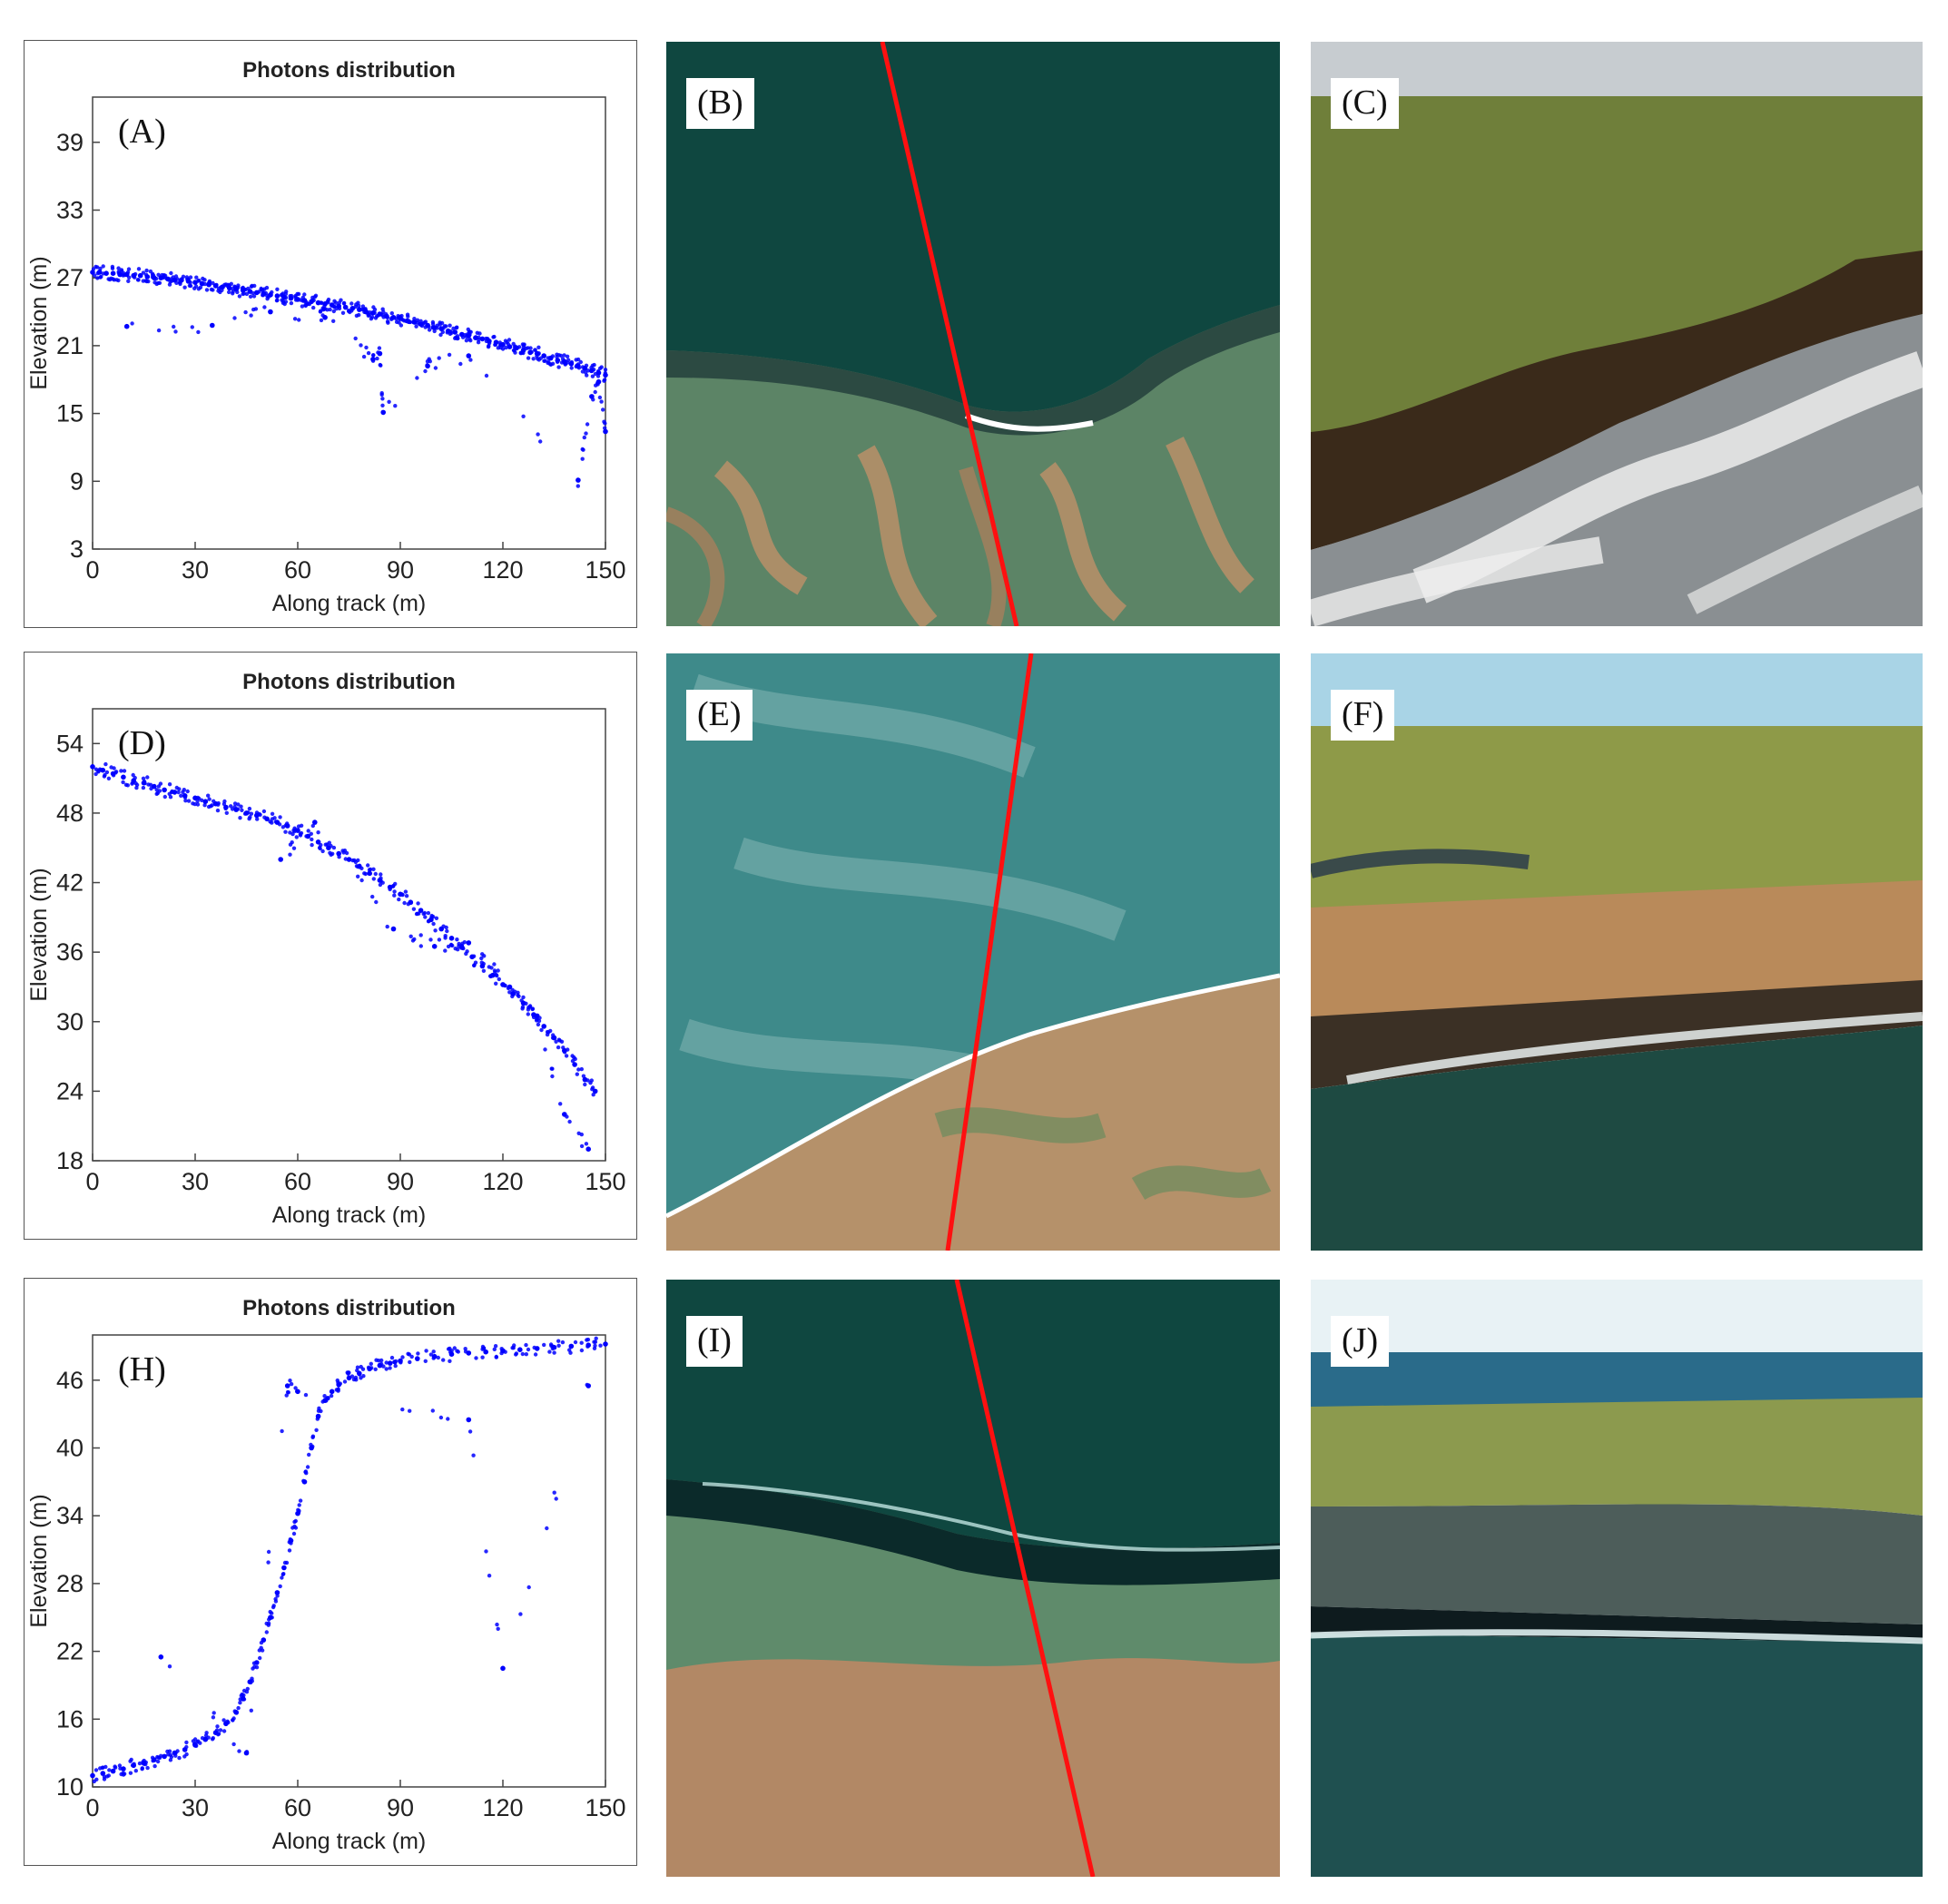 The height and width of the screenshot is (1904, 1948). Describe the element at coordinates (297, 570) in the screenshot. I see `x-tick-label: 60` at that location.